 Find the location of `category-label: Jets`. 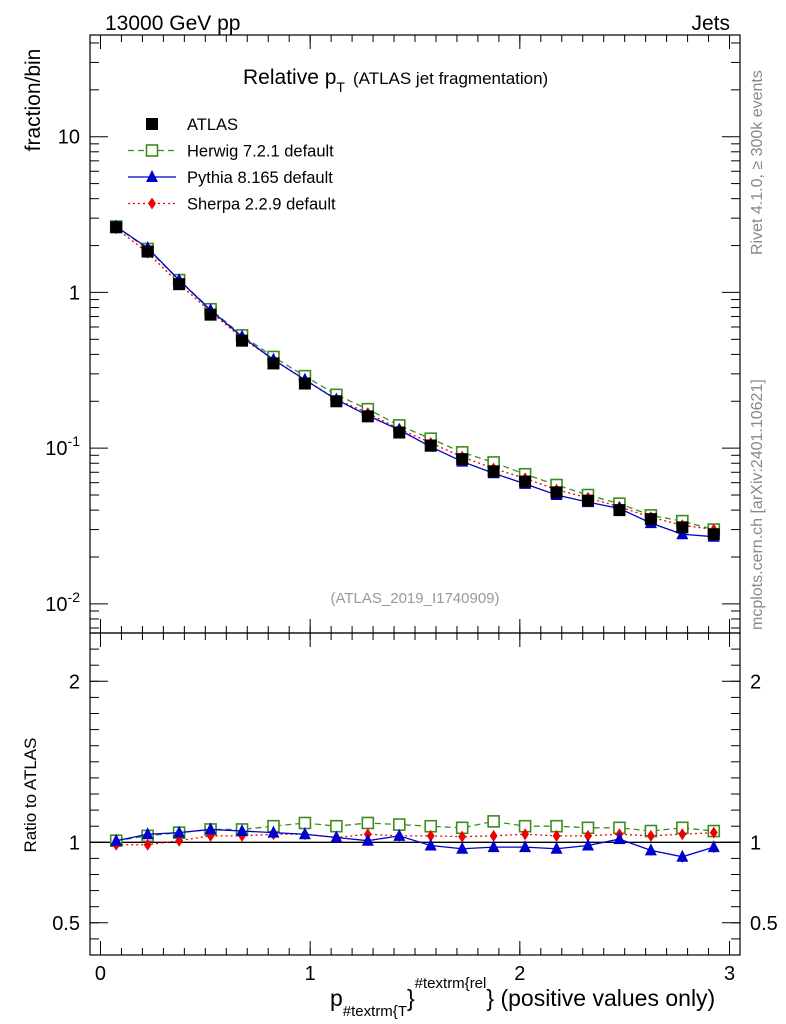

category-label: Jets is located at coordinates (710, 23).